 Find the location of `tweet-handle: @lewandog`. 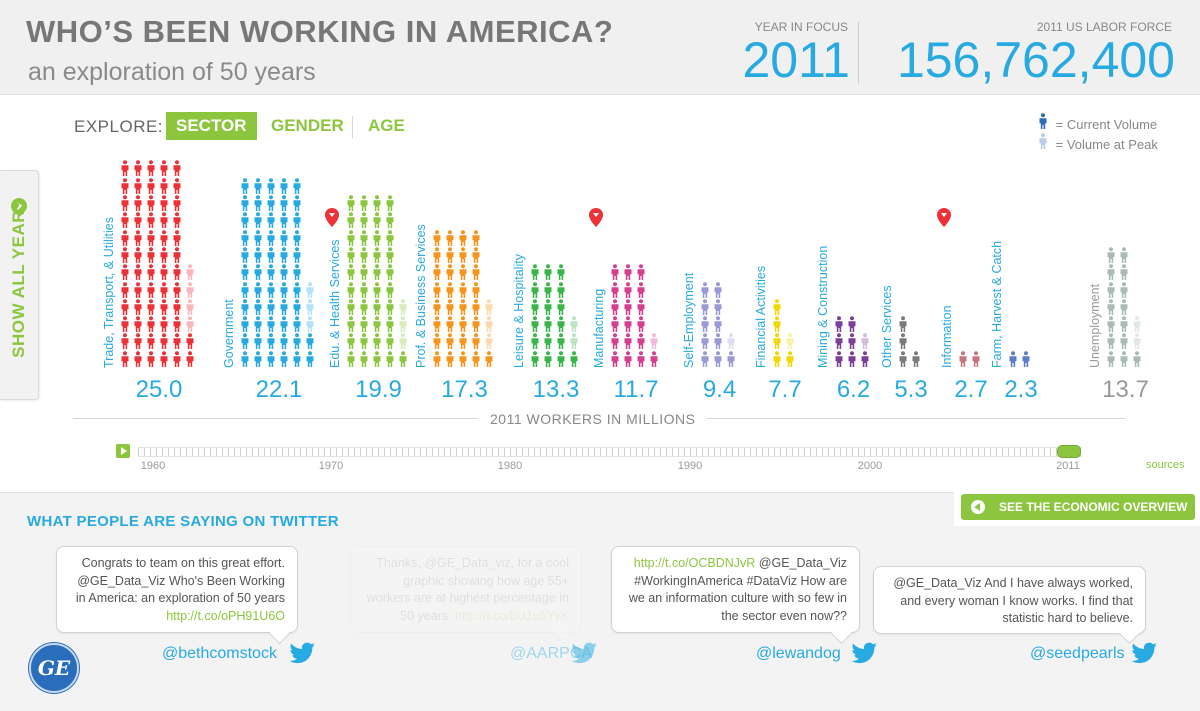

tweet-handle: @lewandog is located at coordinates (798, 653).